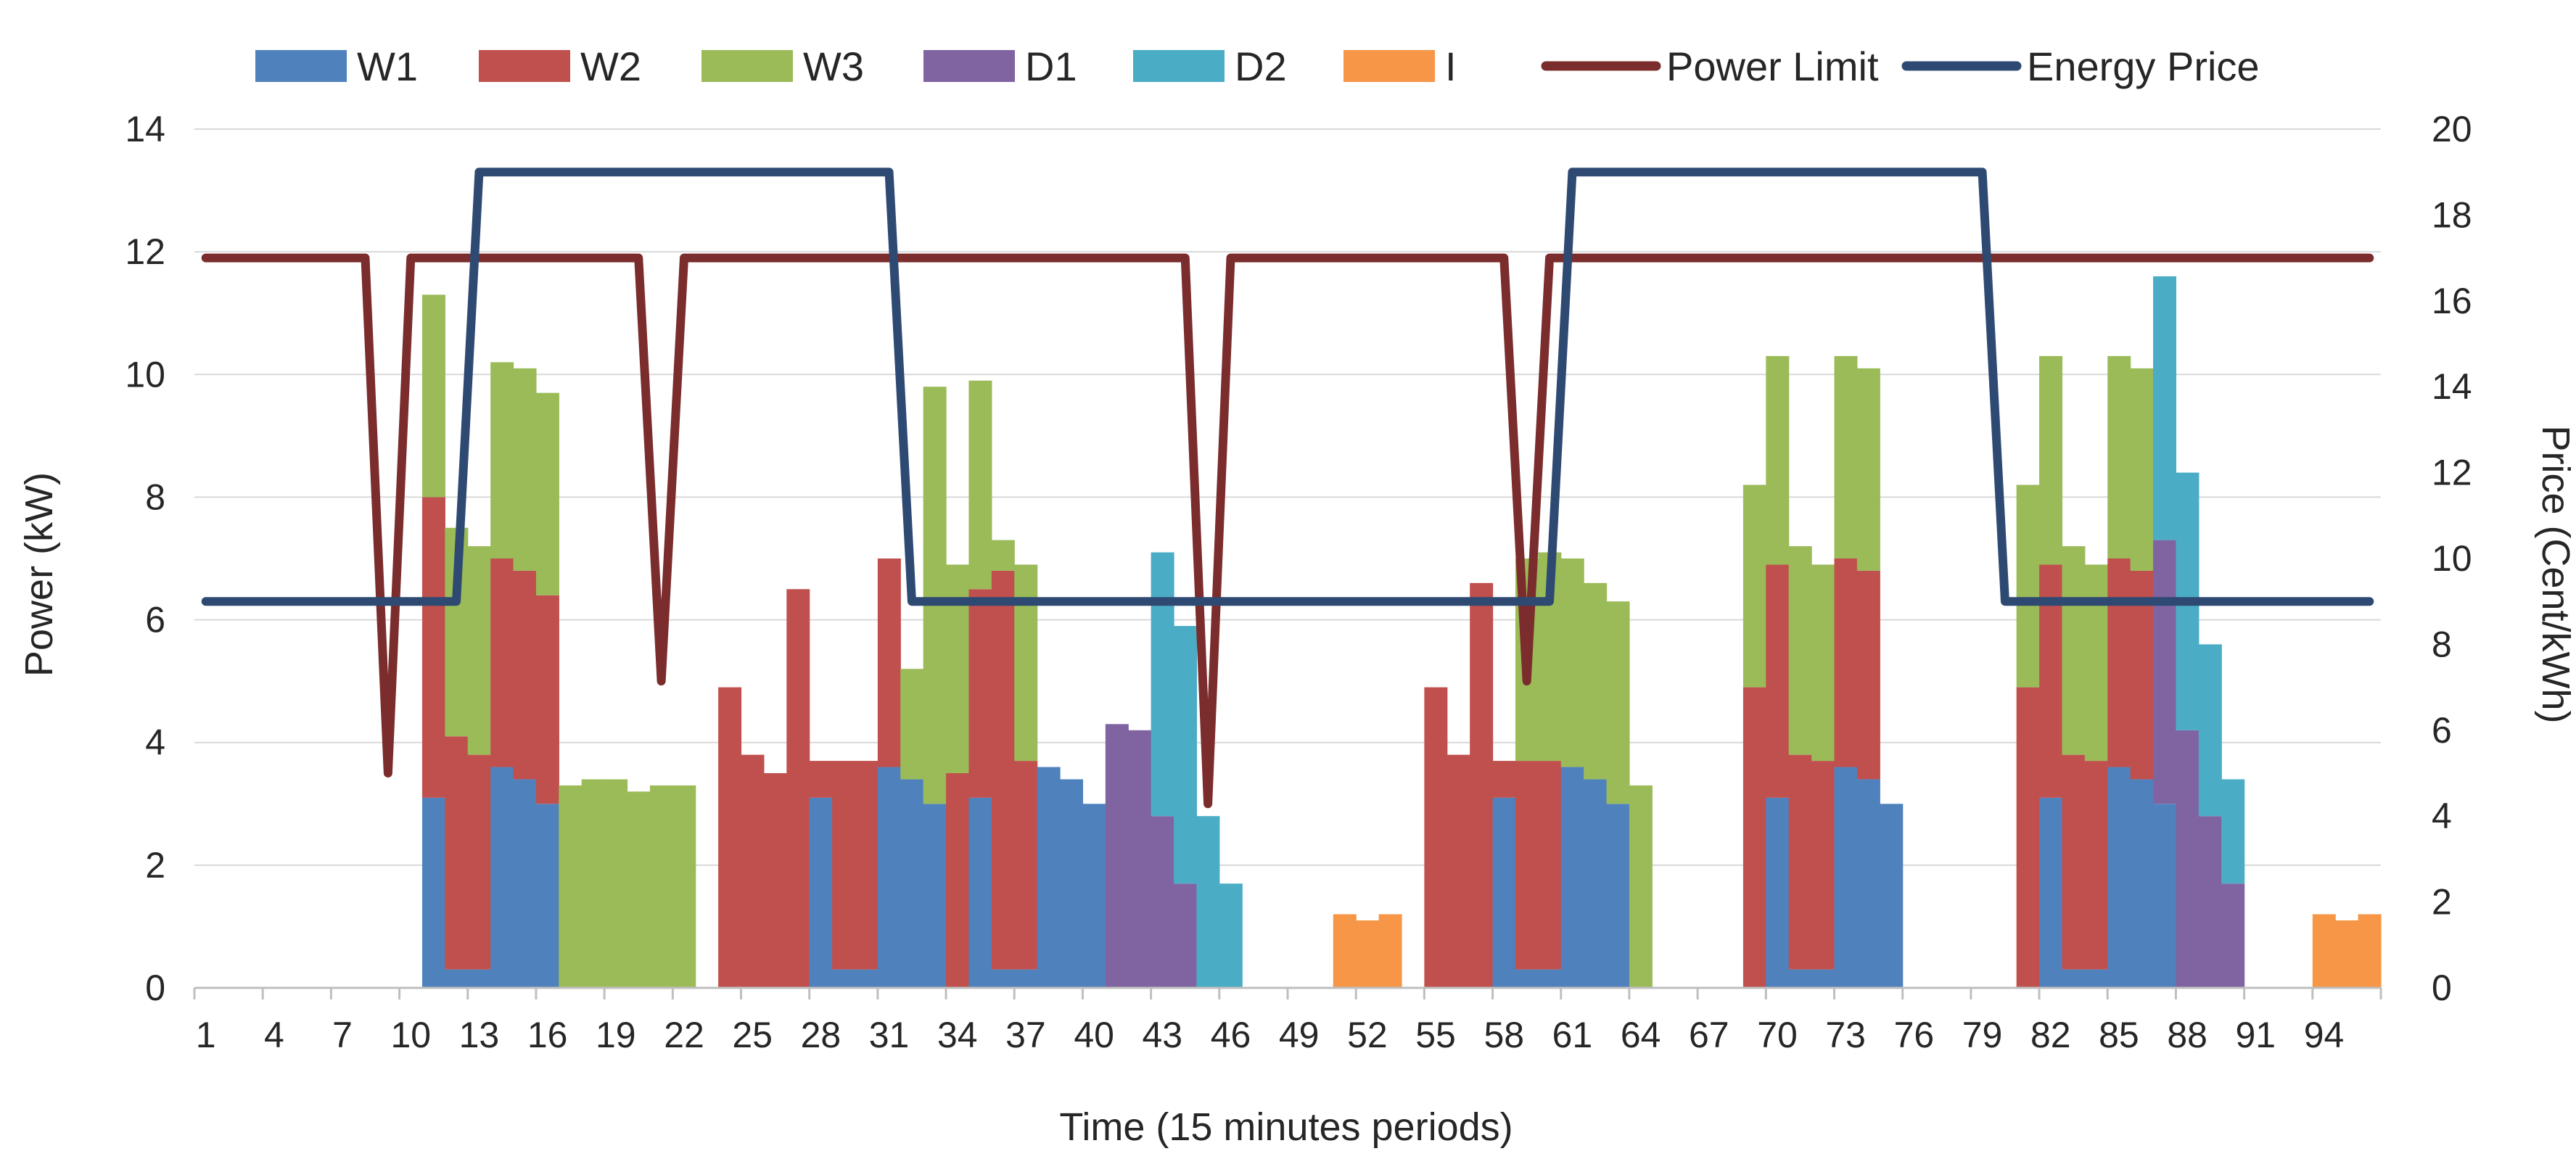 The height and width of the screenshot is (1167, 2576). I want to click on x-tick-label: 67, so click(1709, 1035).